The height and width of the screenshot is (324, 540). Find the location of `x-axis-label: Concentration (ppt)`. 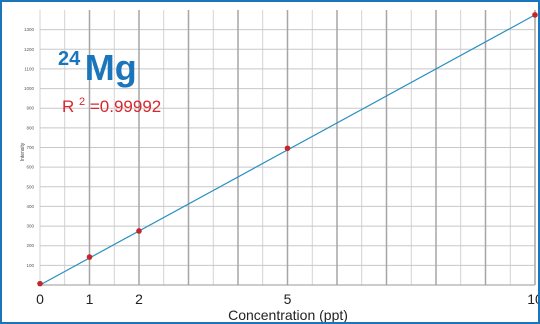

x-axis-label: Concentration (ppt) is located at coordinates (288, 315).